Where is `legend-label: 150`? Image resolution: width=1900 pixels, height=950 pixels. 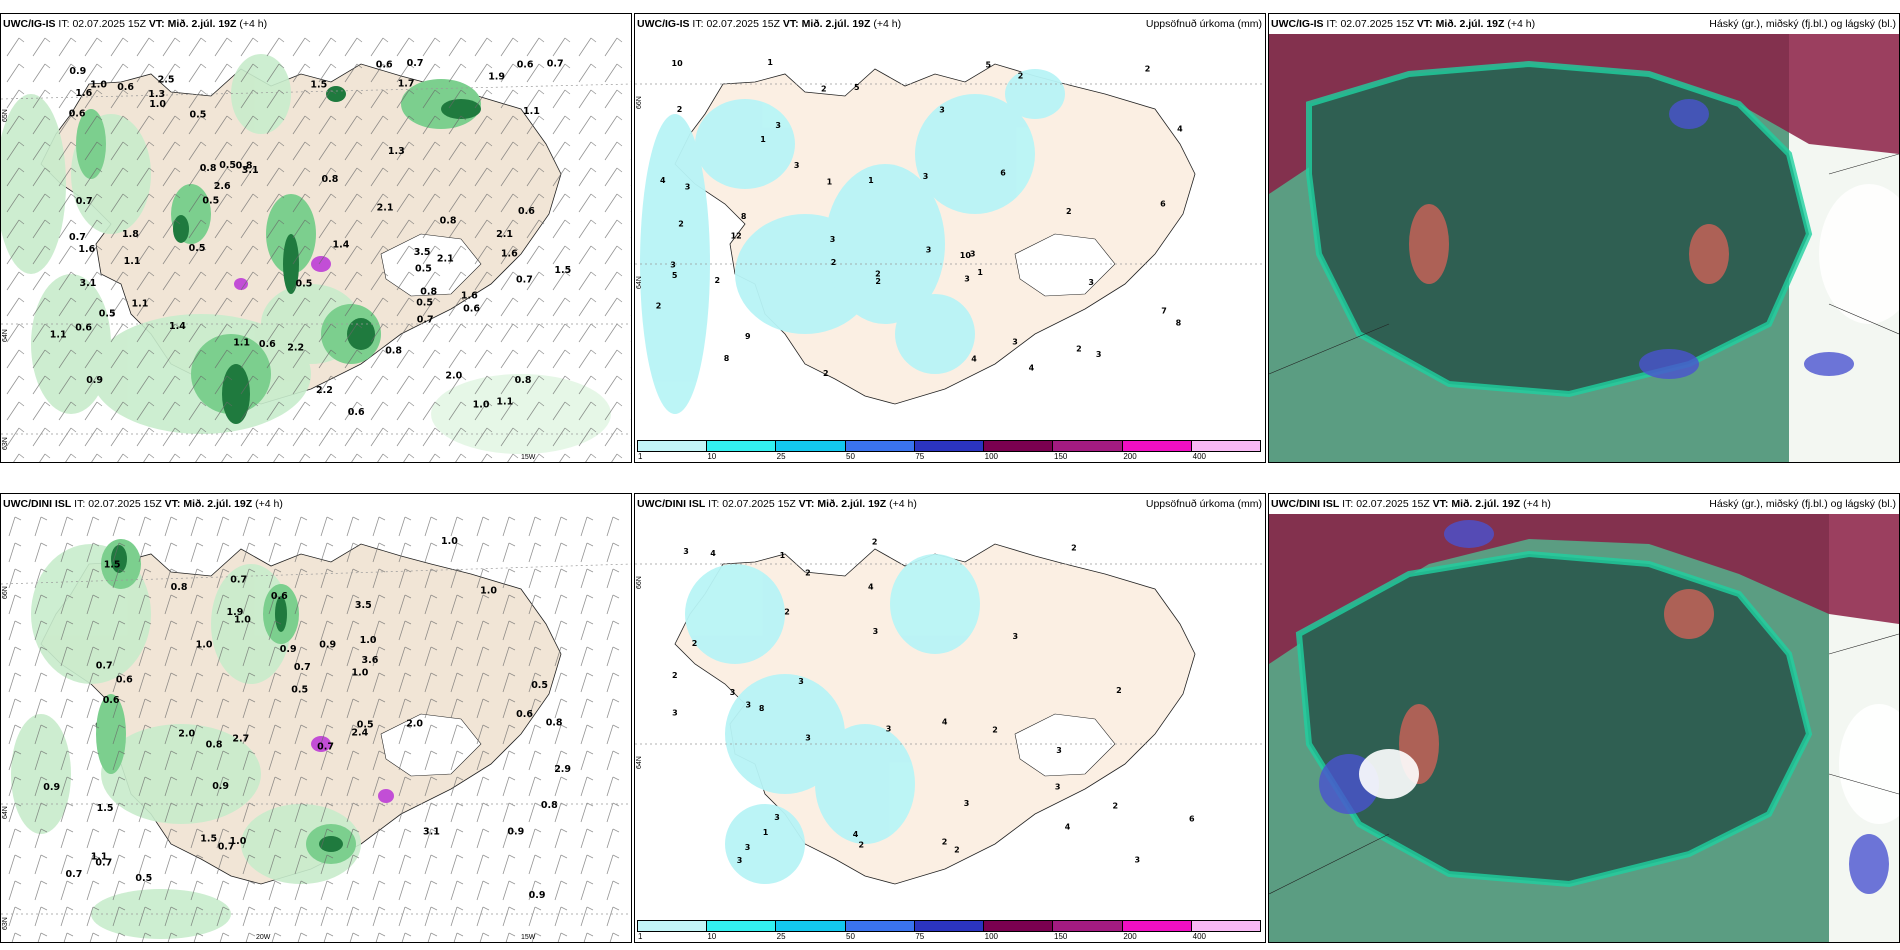 legend-label: 150 is located at coordinates (1061, 936).